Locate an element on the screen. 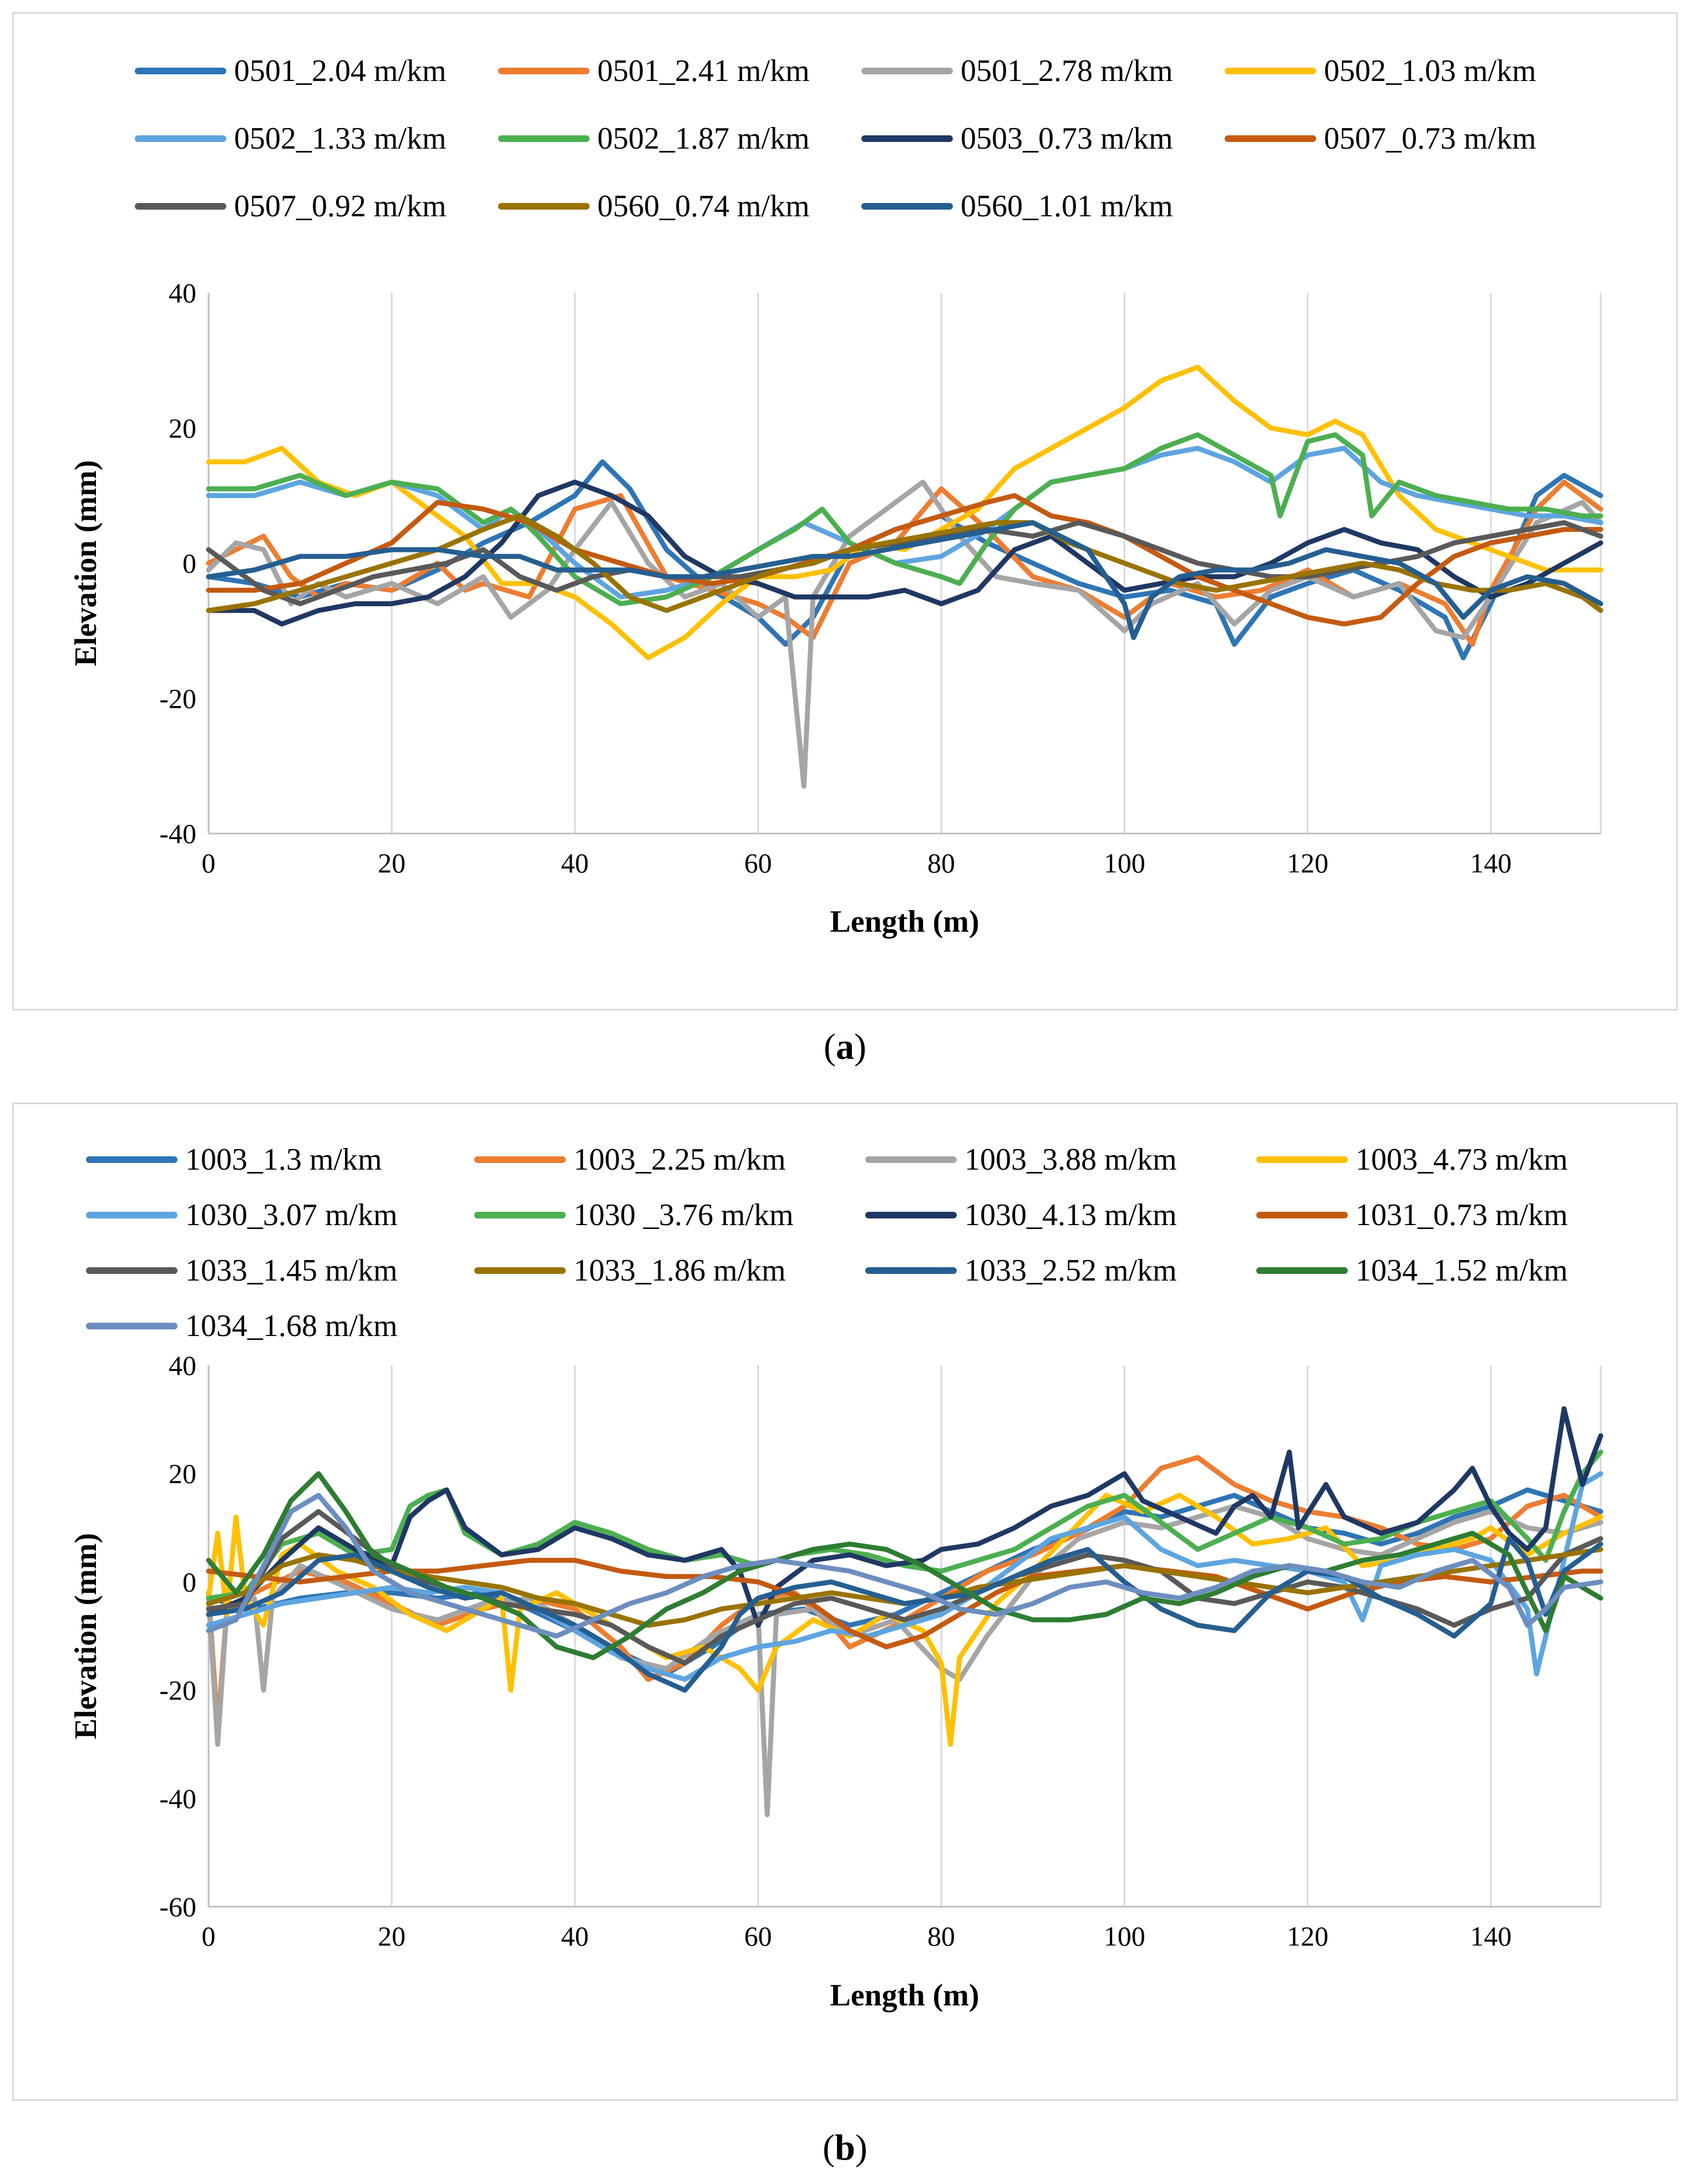 This screenshot has width=1690, height=2184. legend-entry: 0507_0.73 m/km is located at coordinates (1380, 139).